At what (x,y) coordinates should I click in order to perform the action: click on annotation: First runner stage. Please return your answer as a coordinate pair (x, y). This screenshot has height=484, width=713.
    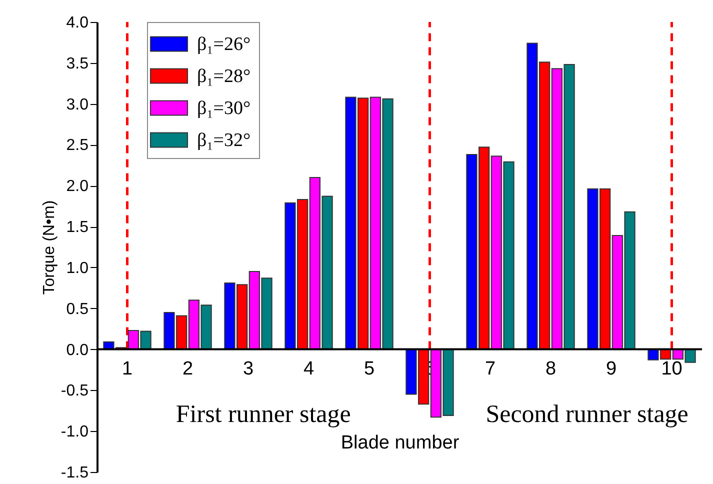
    Looking at the image, I should click on (263, 414).